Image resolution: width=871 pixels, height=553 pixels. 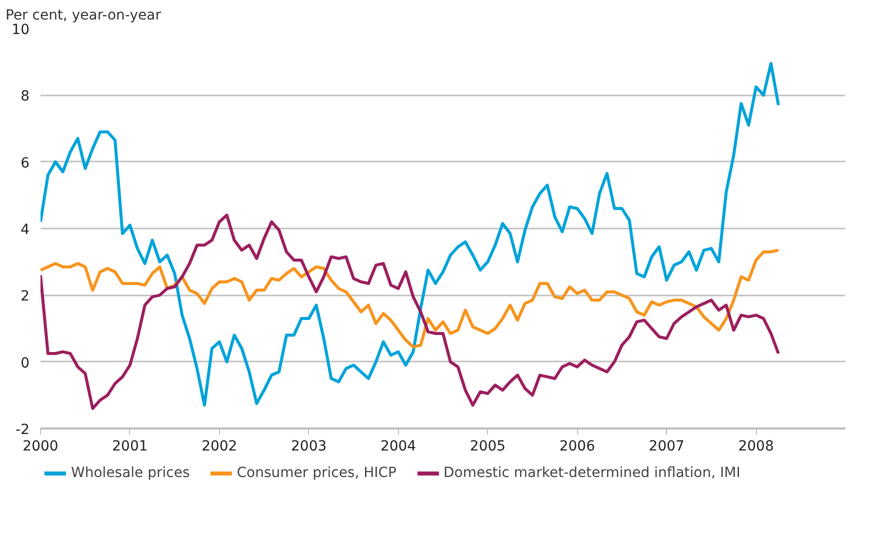 What do you see at coordinates (488, 446) in the screenshot?
I see `x-tick-label: 2005` at bounding box center [488, 446].